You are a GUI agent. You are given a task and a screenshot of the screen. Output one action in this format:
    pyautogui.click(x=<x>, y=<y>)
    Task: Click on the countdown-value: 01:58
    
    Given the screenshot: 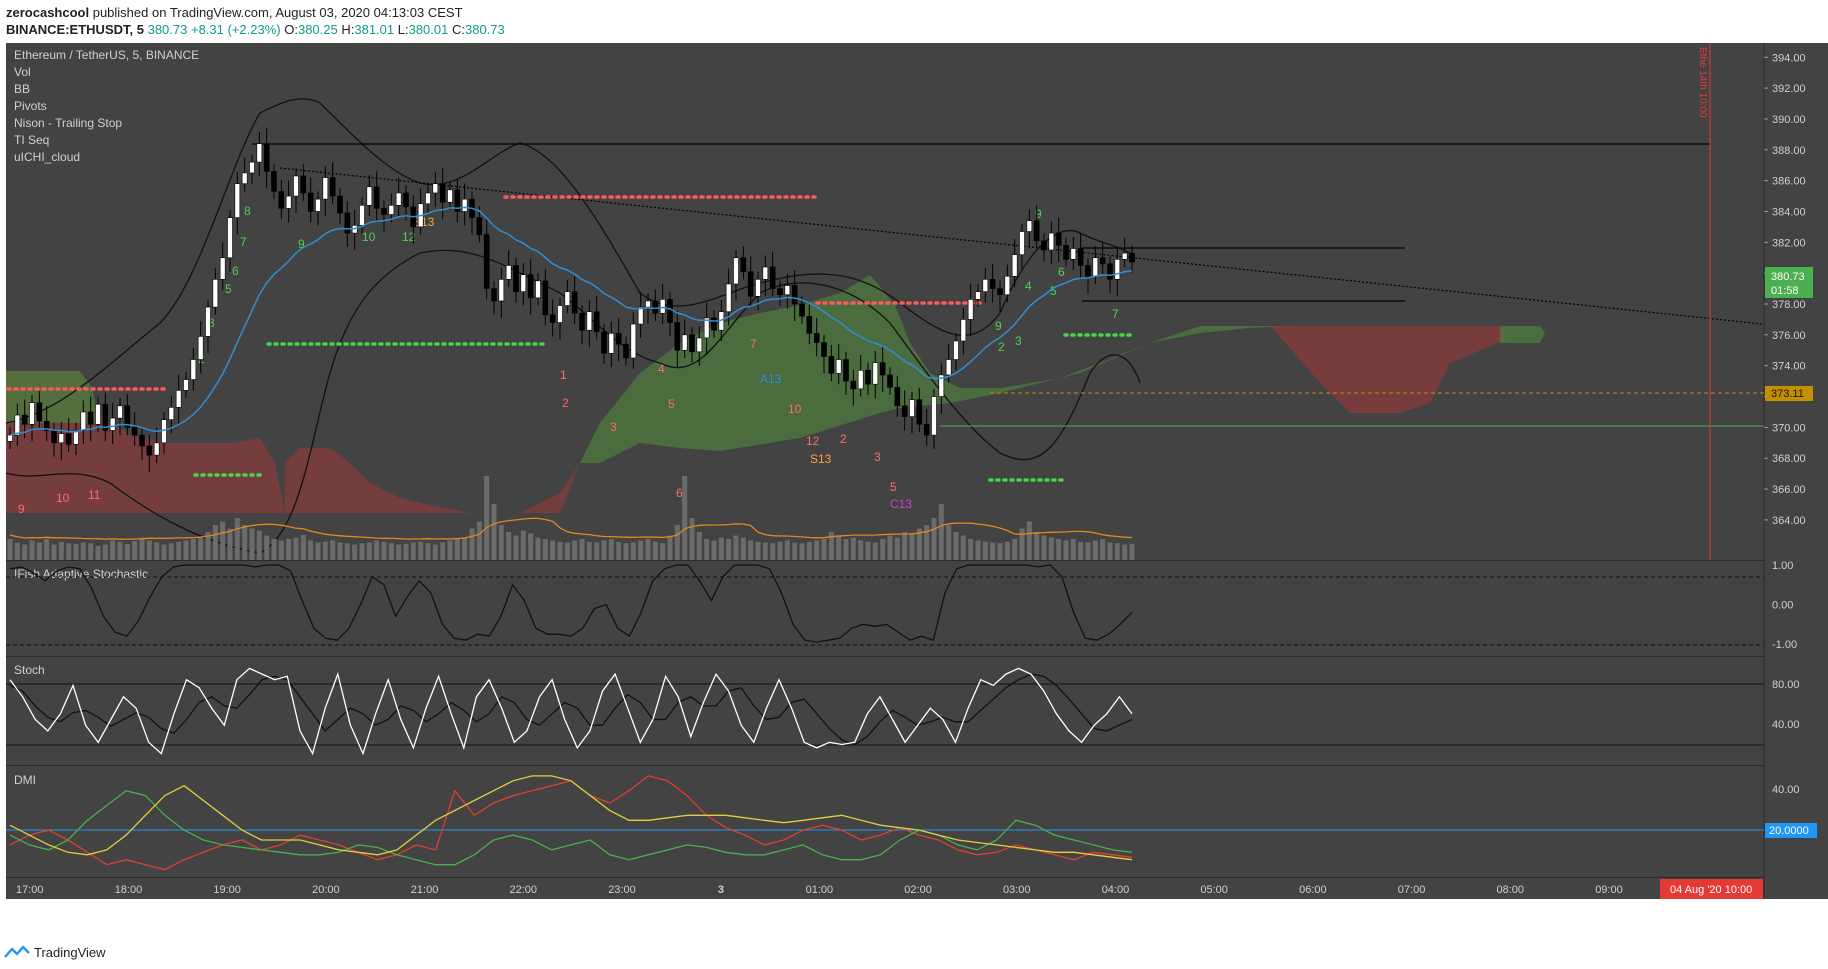 What is the action you would take?
    pyautogui.click(x=1785, y=291)
    